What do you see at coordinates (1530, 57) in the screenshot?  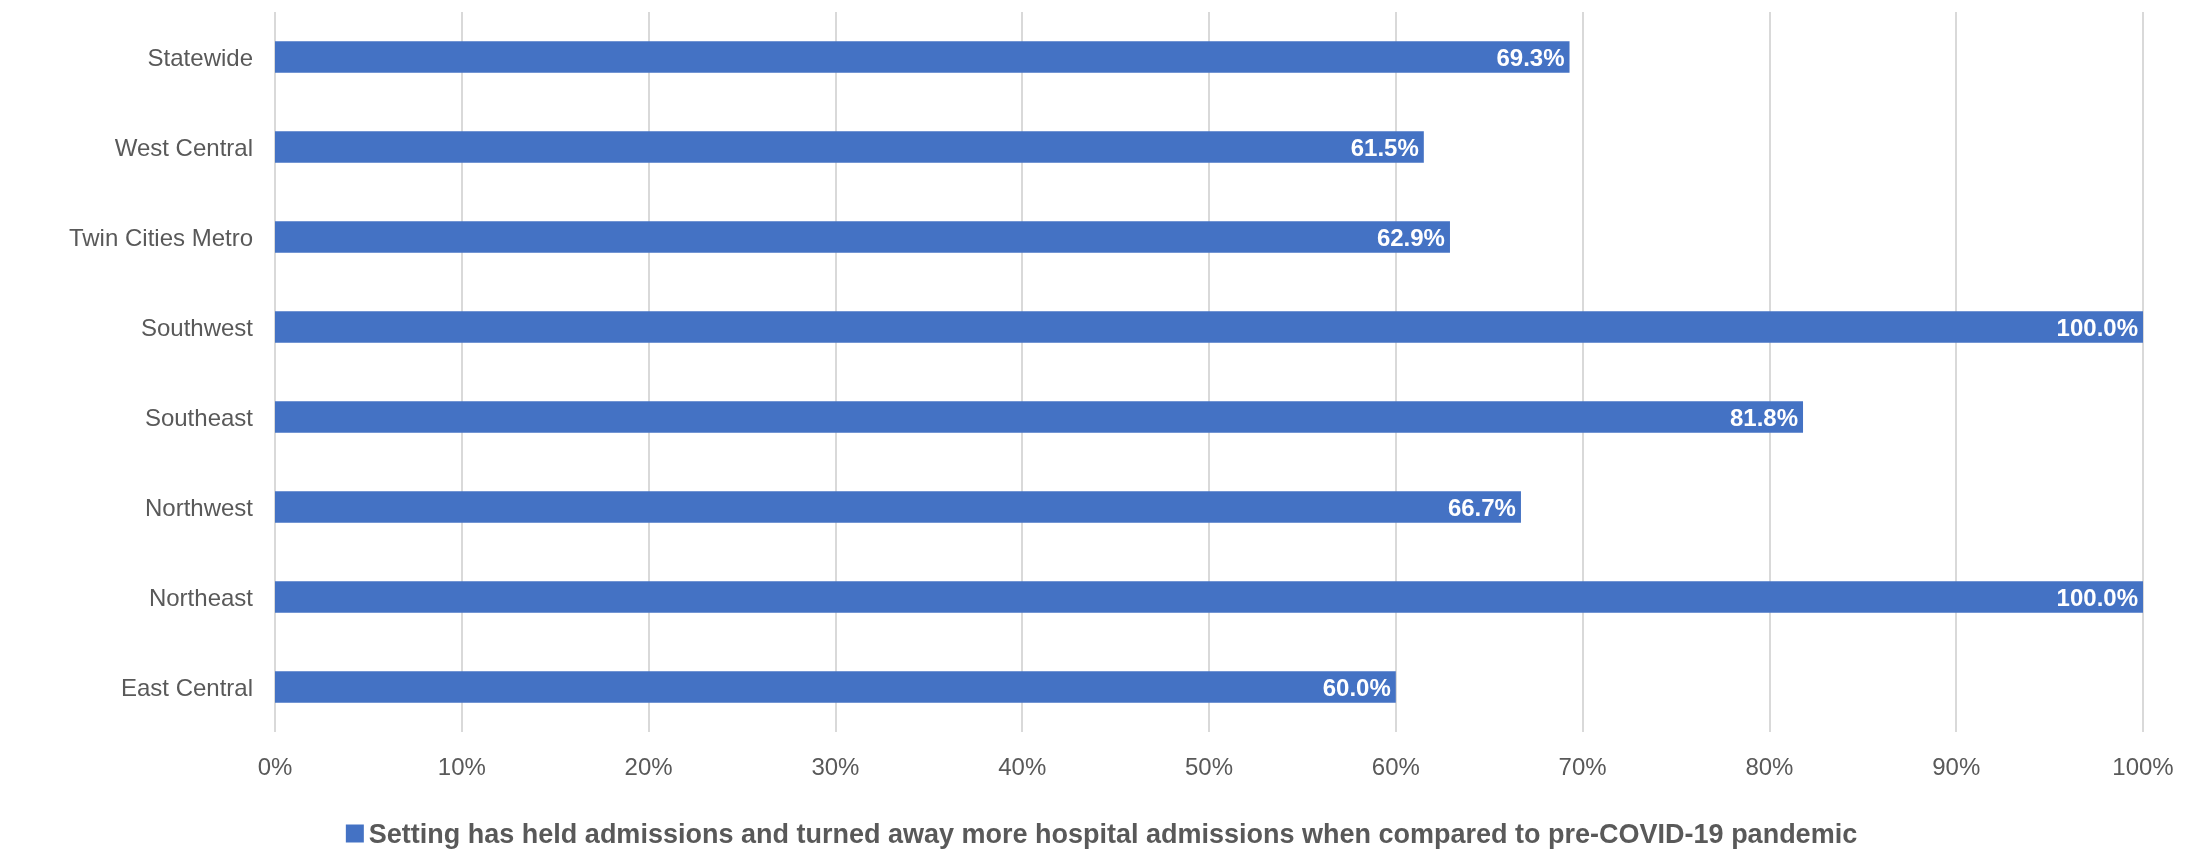 I see `data-label: 69.3%` at bounding box center [1530, 57].